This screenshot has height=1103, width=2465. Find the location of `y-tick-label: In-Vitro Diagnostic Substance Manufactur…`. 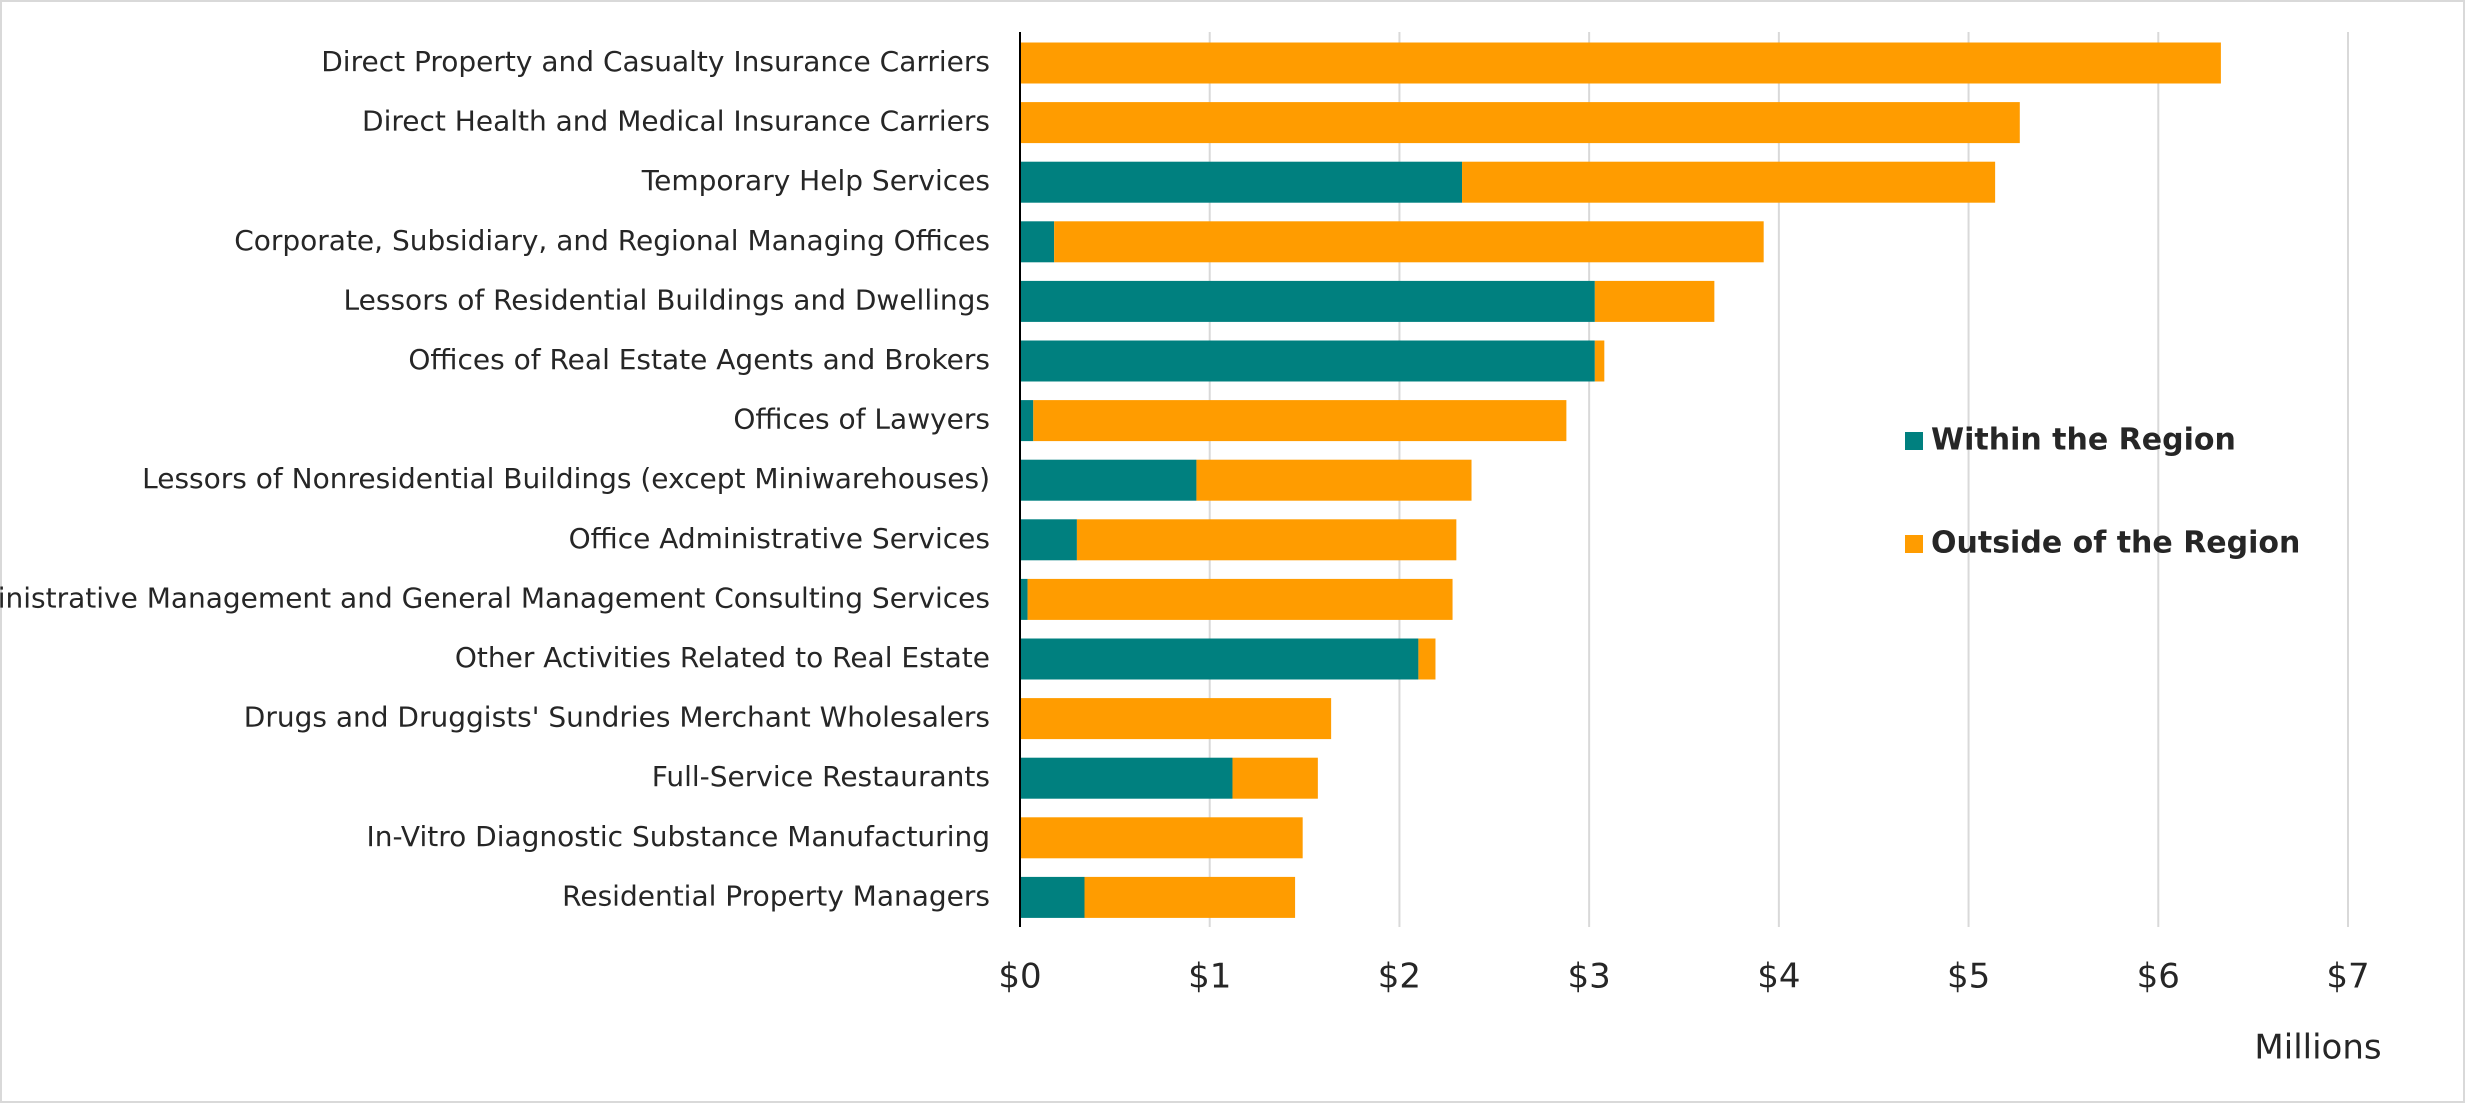

y-tick-label: In-Vitro Diagnostic Substance Manufactur… is located at coordinates (678, 836).